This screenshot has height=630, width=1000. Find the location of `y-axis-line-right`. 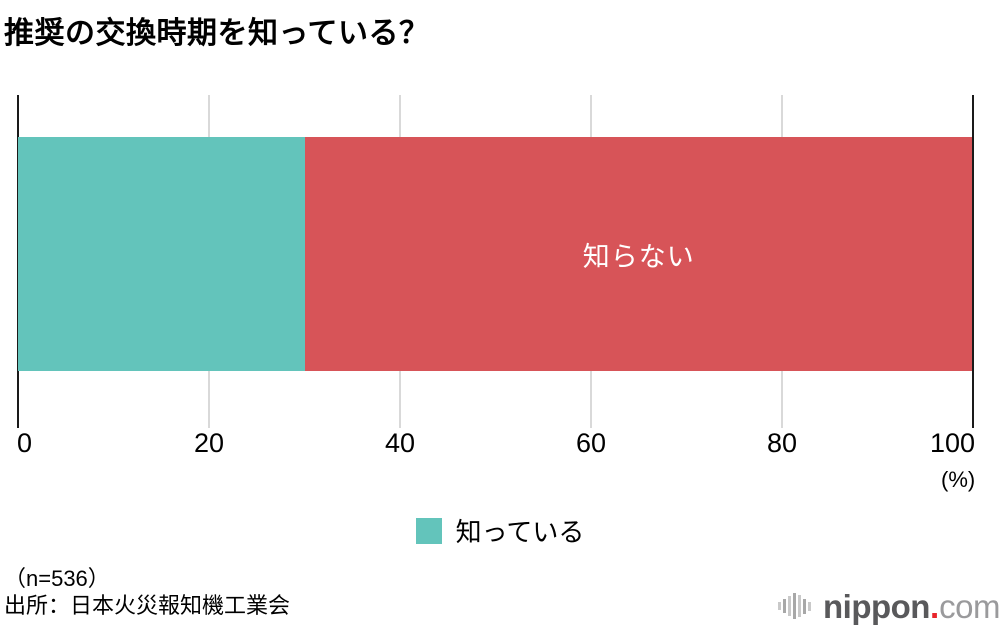

y-axis-line-right is located at coordinates (973, 261).